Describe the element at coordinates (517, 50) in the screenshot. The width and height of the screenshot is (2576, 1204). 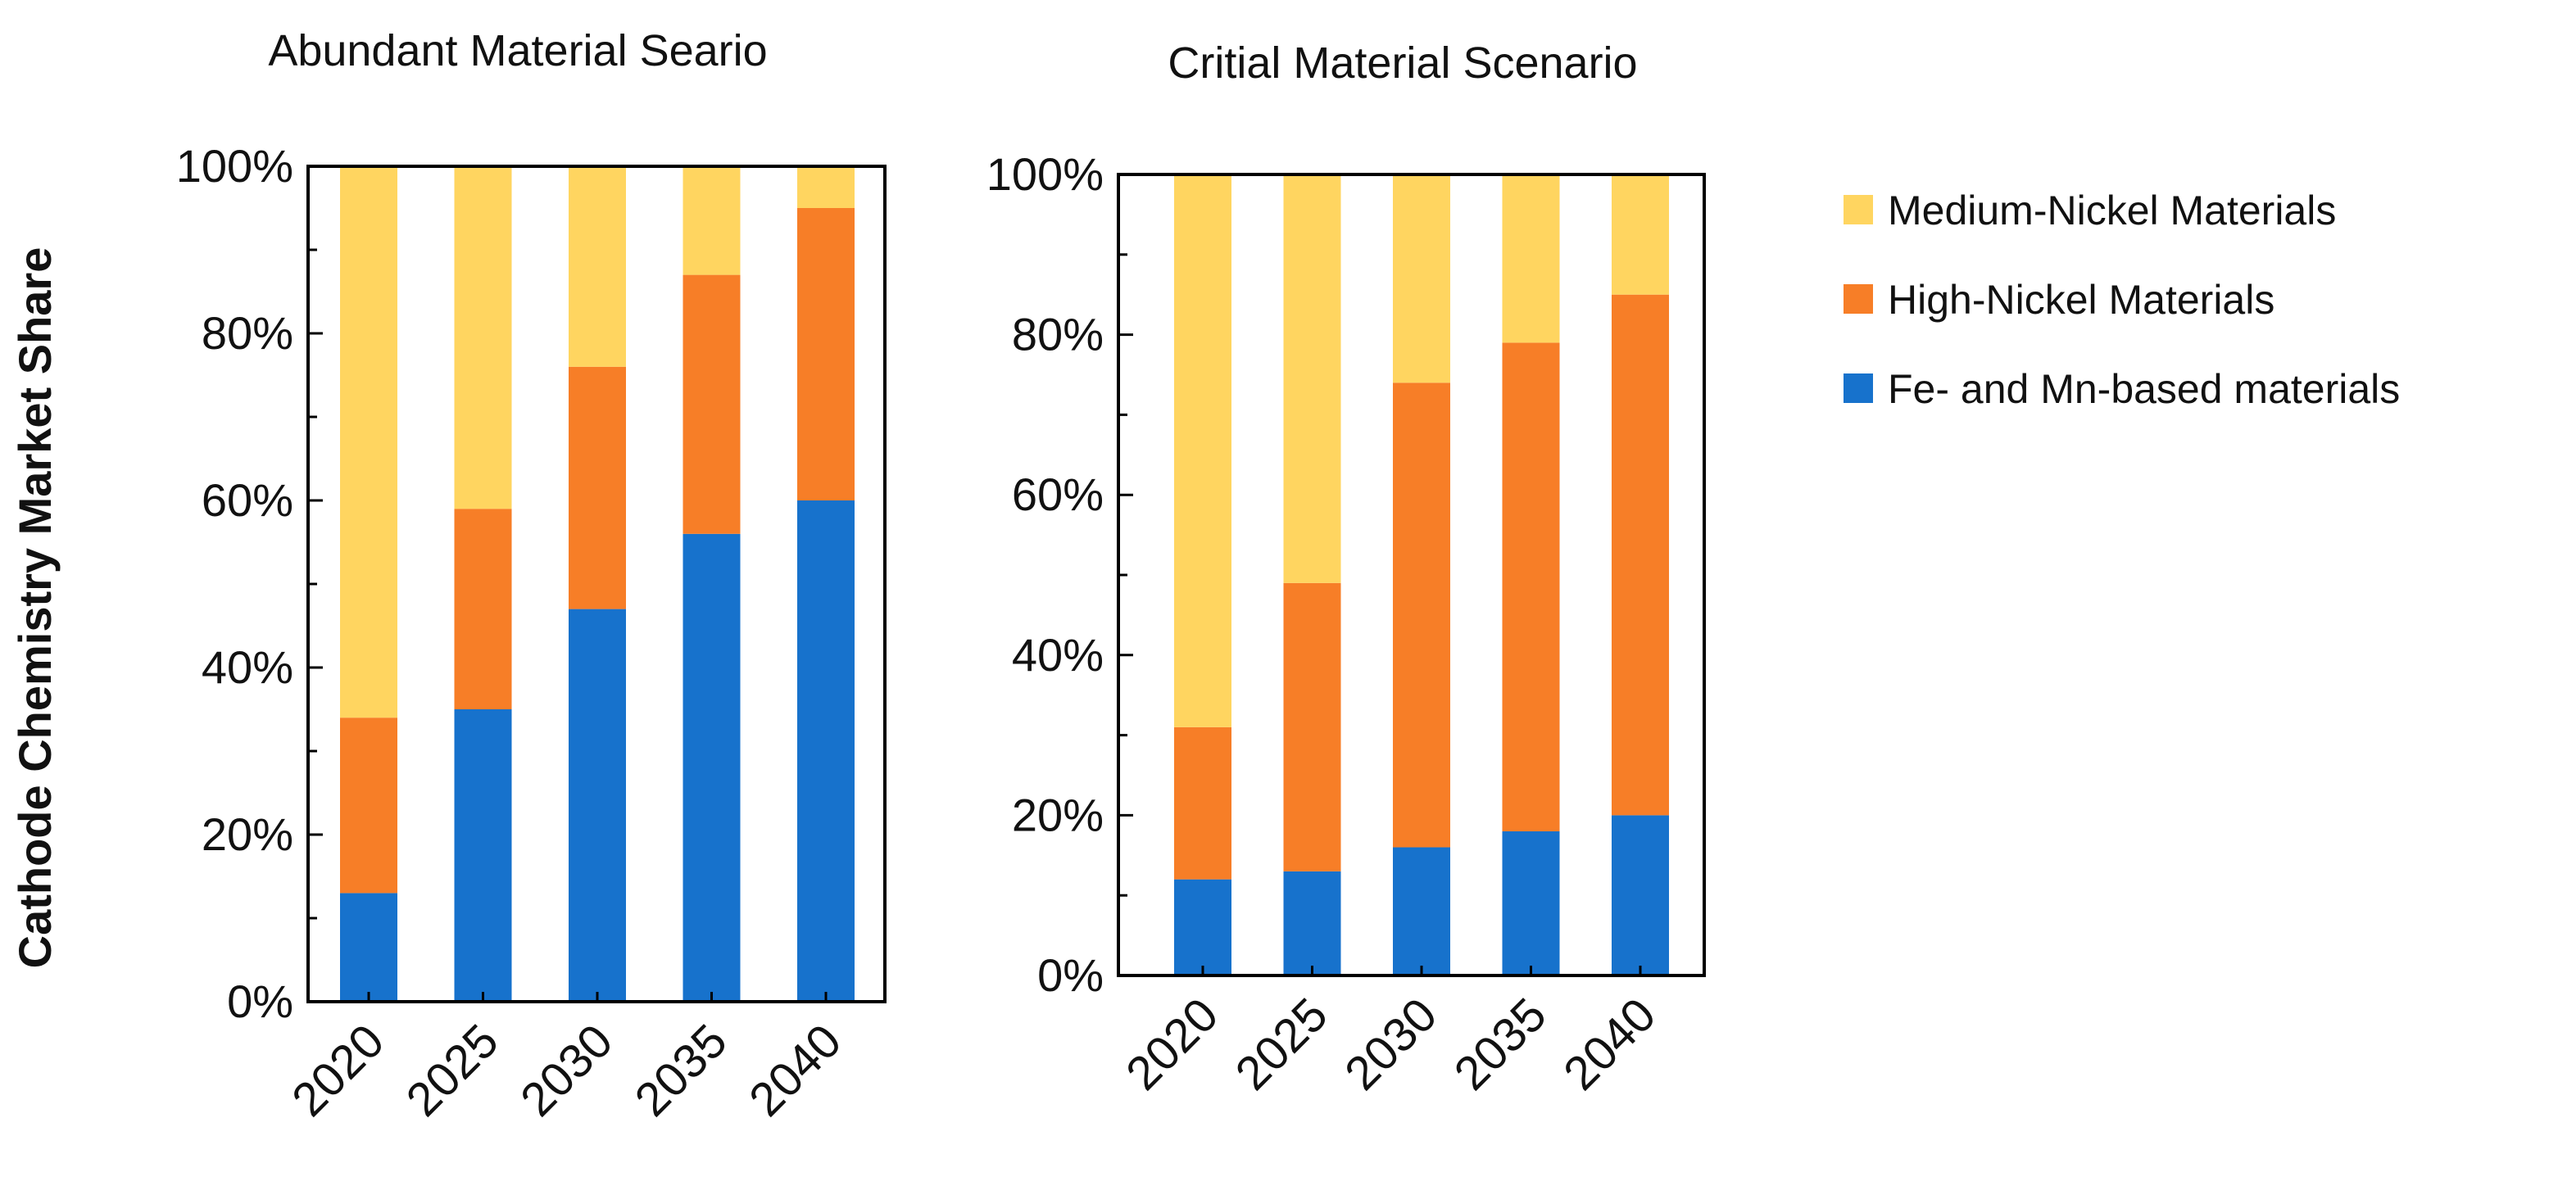
I see `chart-title: Abundant Material Seario` at that location.